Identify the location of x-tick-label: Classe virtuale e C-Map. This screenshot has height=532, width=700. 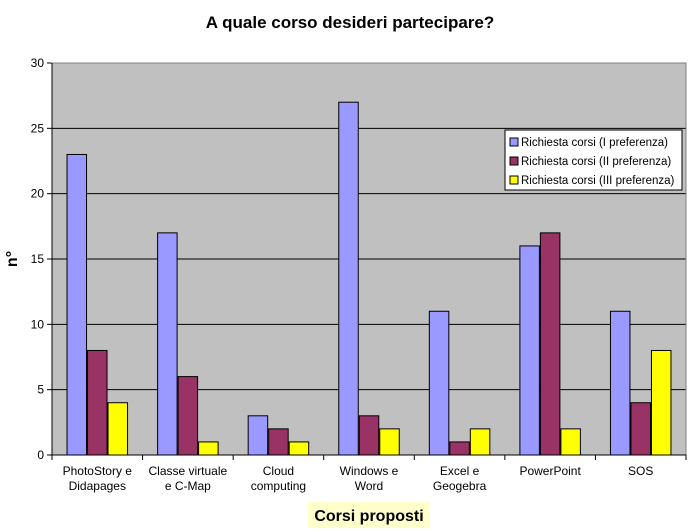
(188, 478).